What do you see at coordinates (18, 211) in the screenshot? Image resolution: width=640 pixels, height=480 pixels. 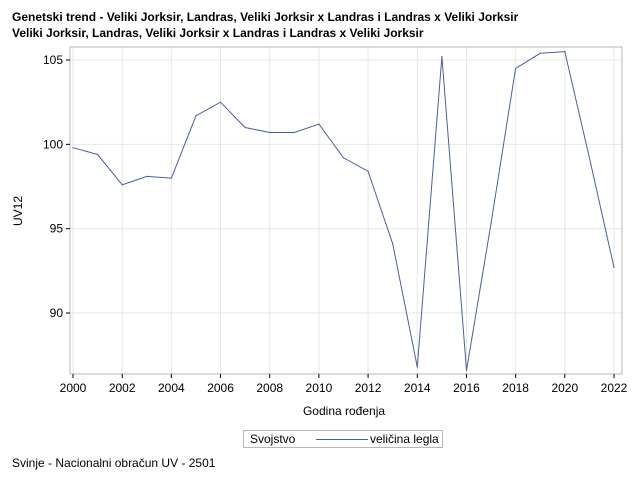 I see `y-axis-label: UV12` at bounding box center [18, 211].